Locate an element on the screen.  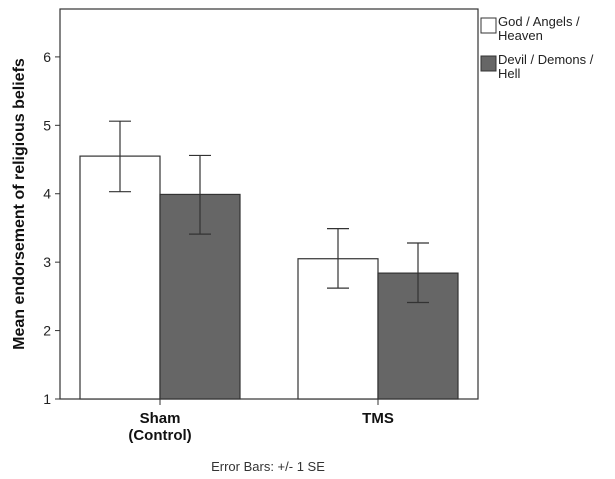
y-tick-label: 3 is located at coordinates (47, 262).